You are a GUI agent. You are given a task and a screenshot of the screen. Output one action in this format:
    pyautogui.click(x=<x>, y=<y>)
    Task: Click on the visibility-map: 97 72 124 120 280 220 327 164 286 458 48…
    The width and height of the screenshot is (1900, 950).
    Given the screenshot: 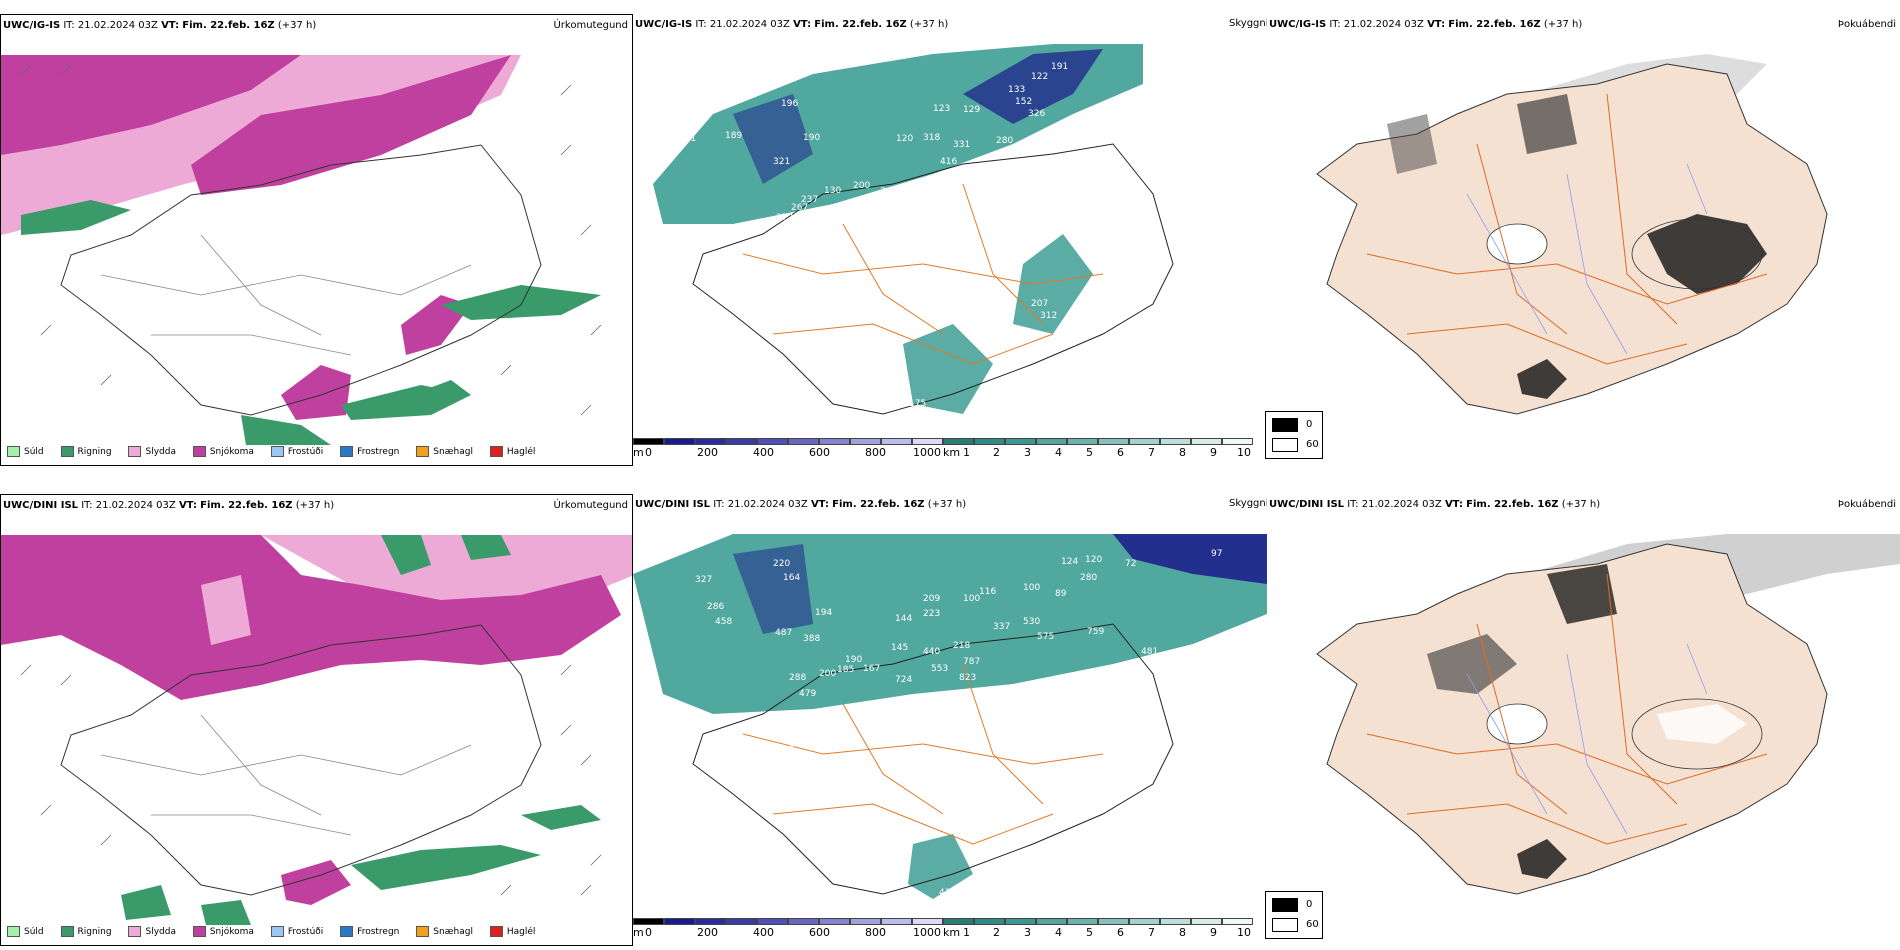 What is the action you would take?
    pyautogui.click(x=950, y=716)
    